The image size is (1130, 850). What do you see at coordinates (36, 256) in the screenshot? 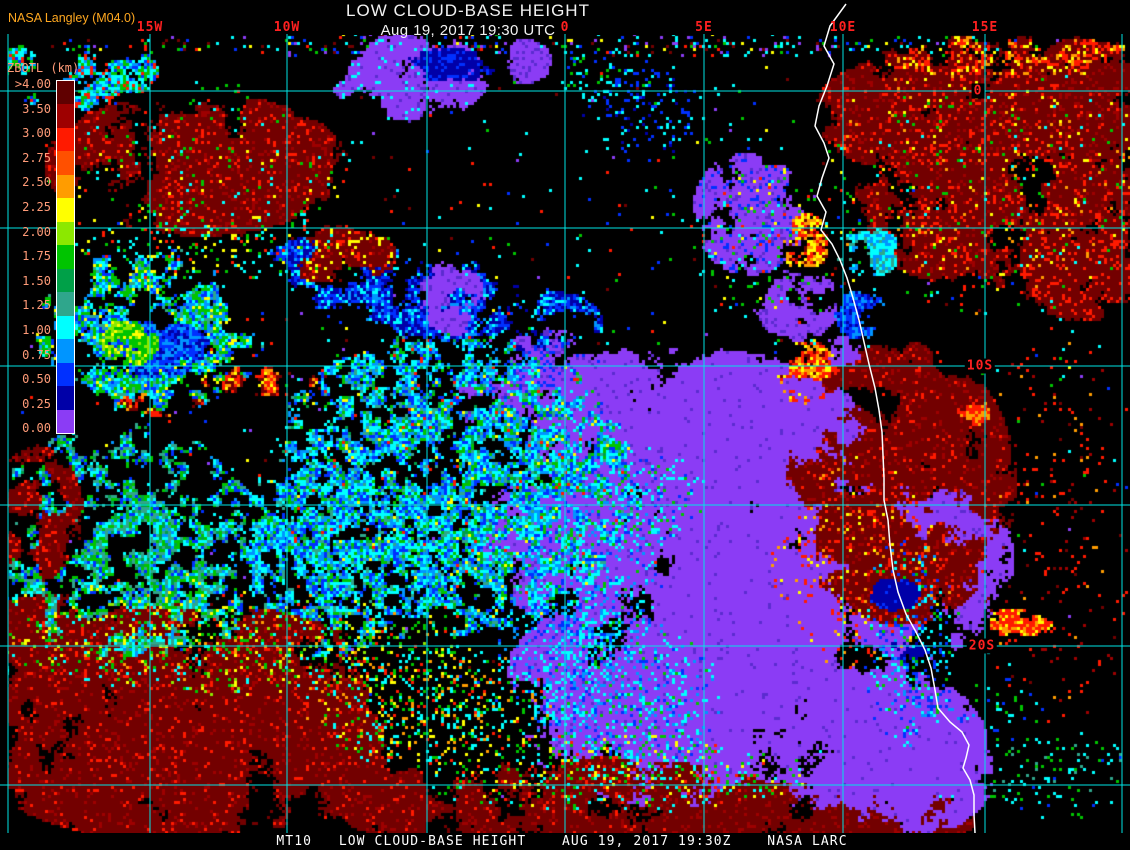
I see `colorbar-tick-label: 1.75` at bounding box center [36, 256].